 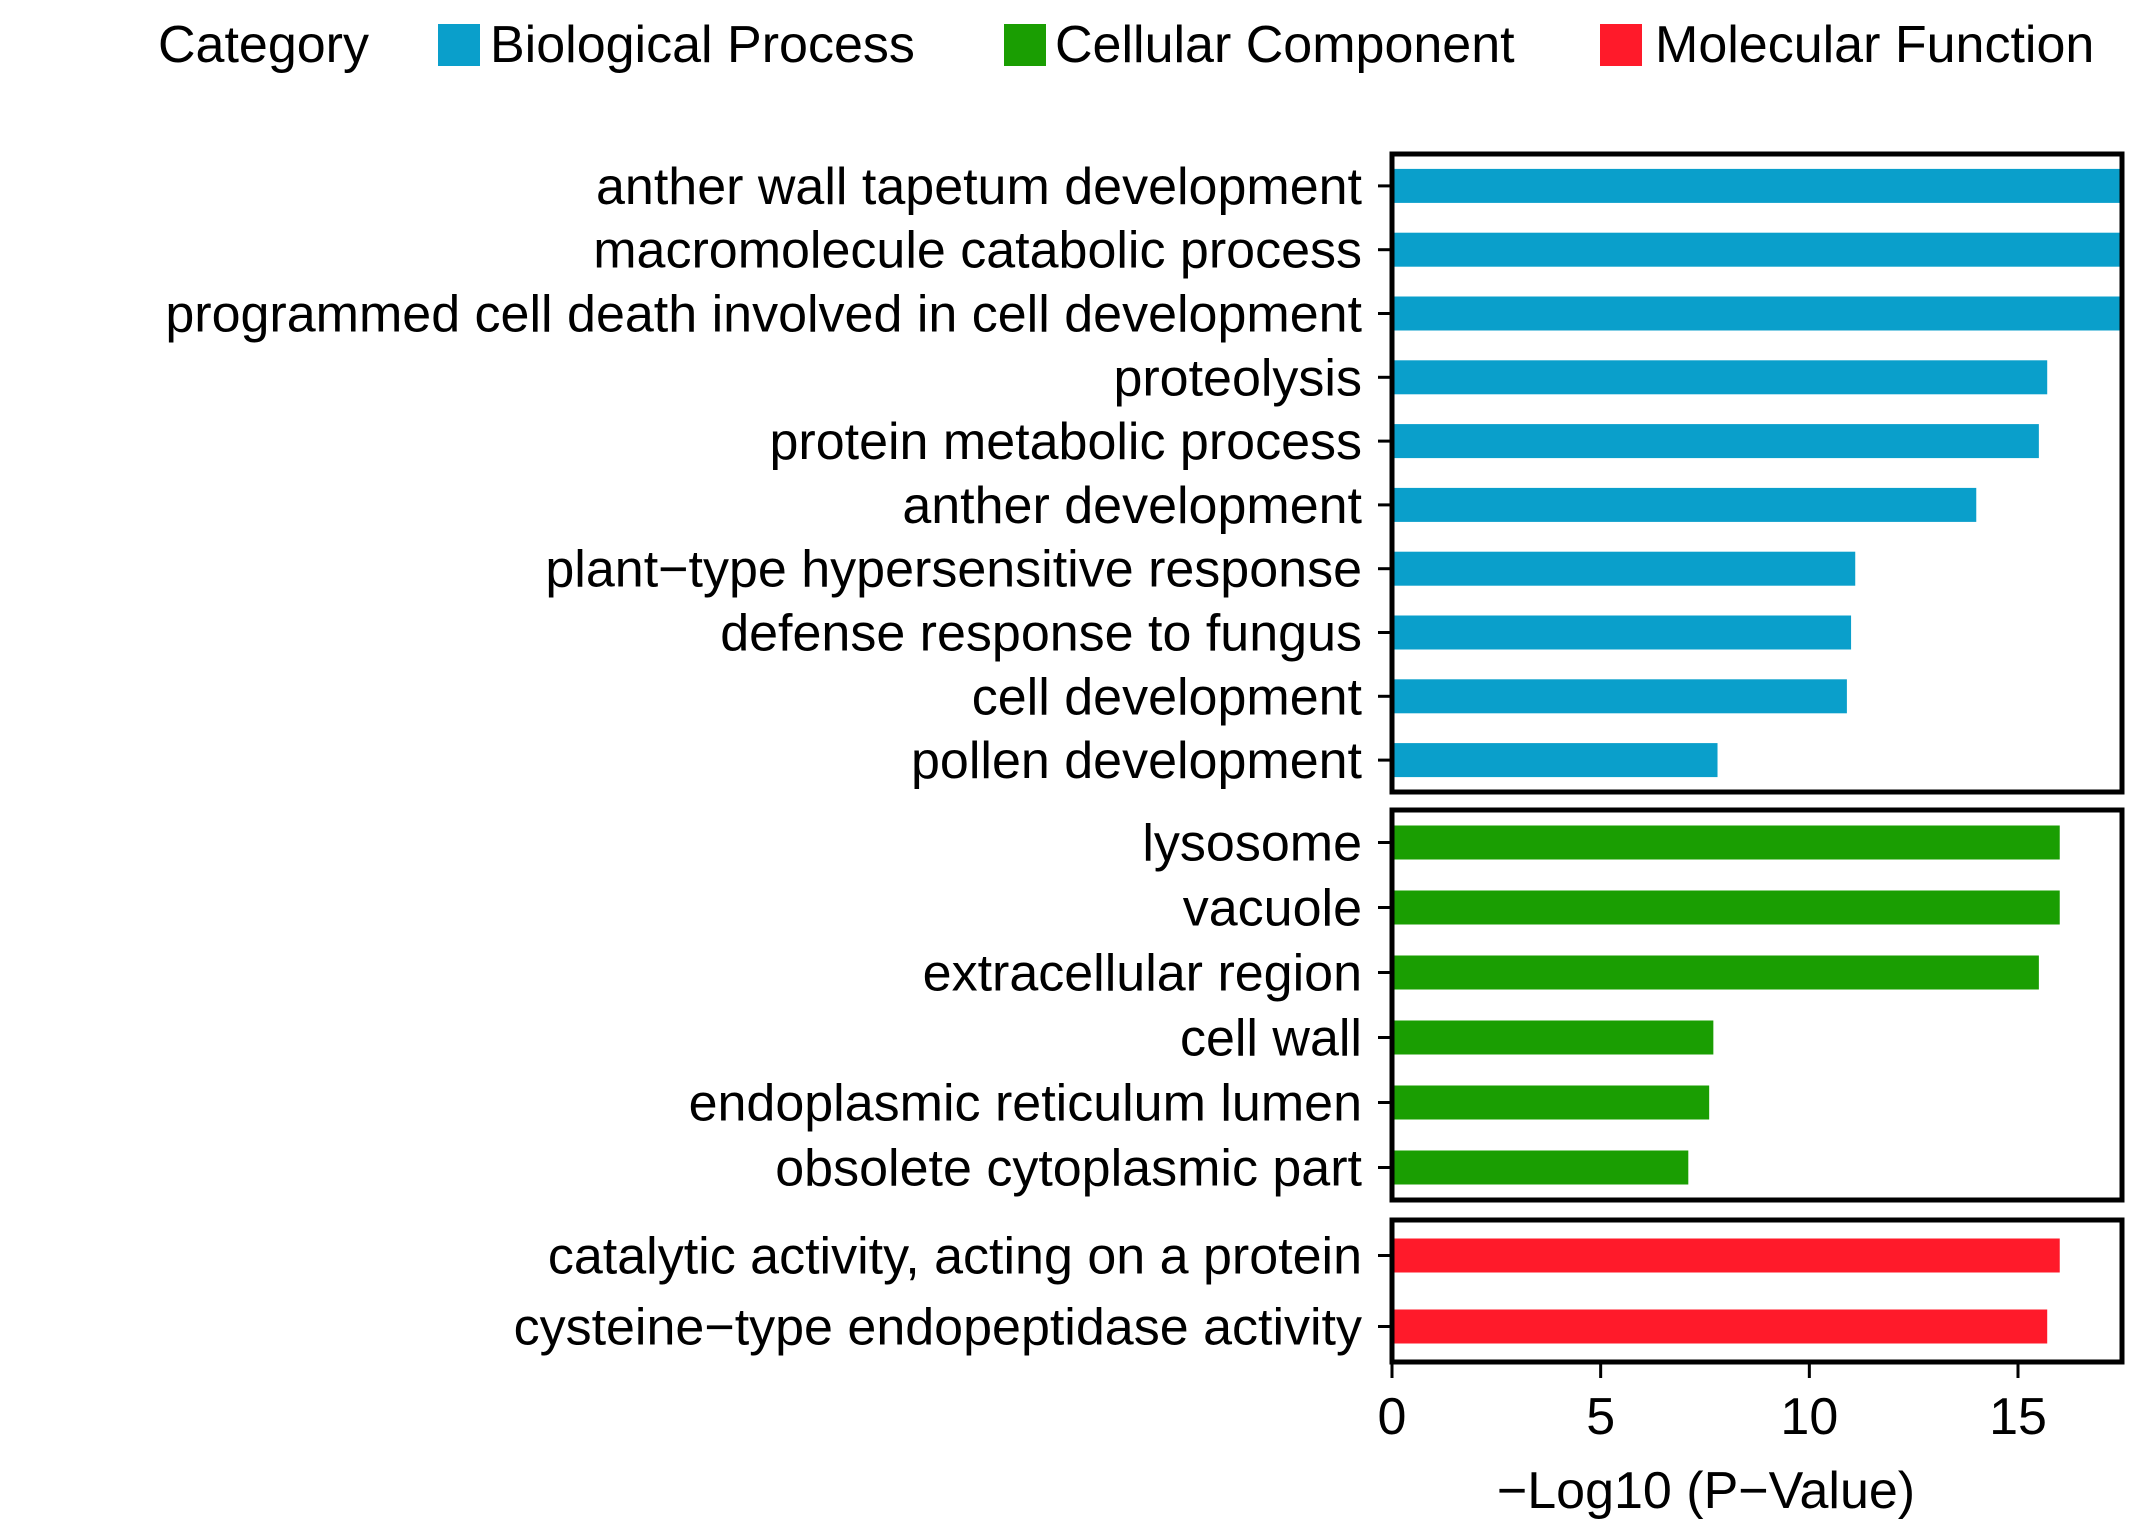 What do you see at coordinates (1555, 760) in the screenshot?
I see `bar-pollen-development` at bounding box center [1555, 760].